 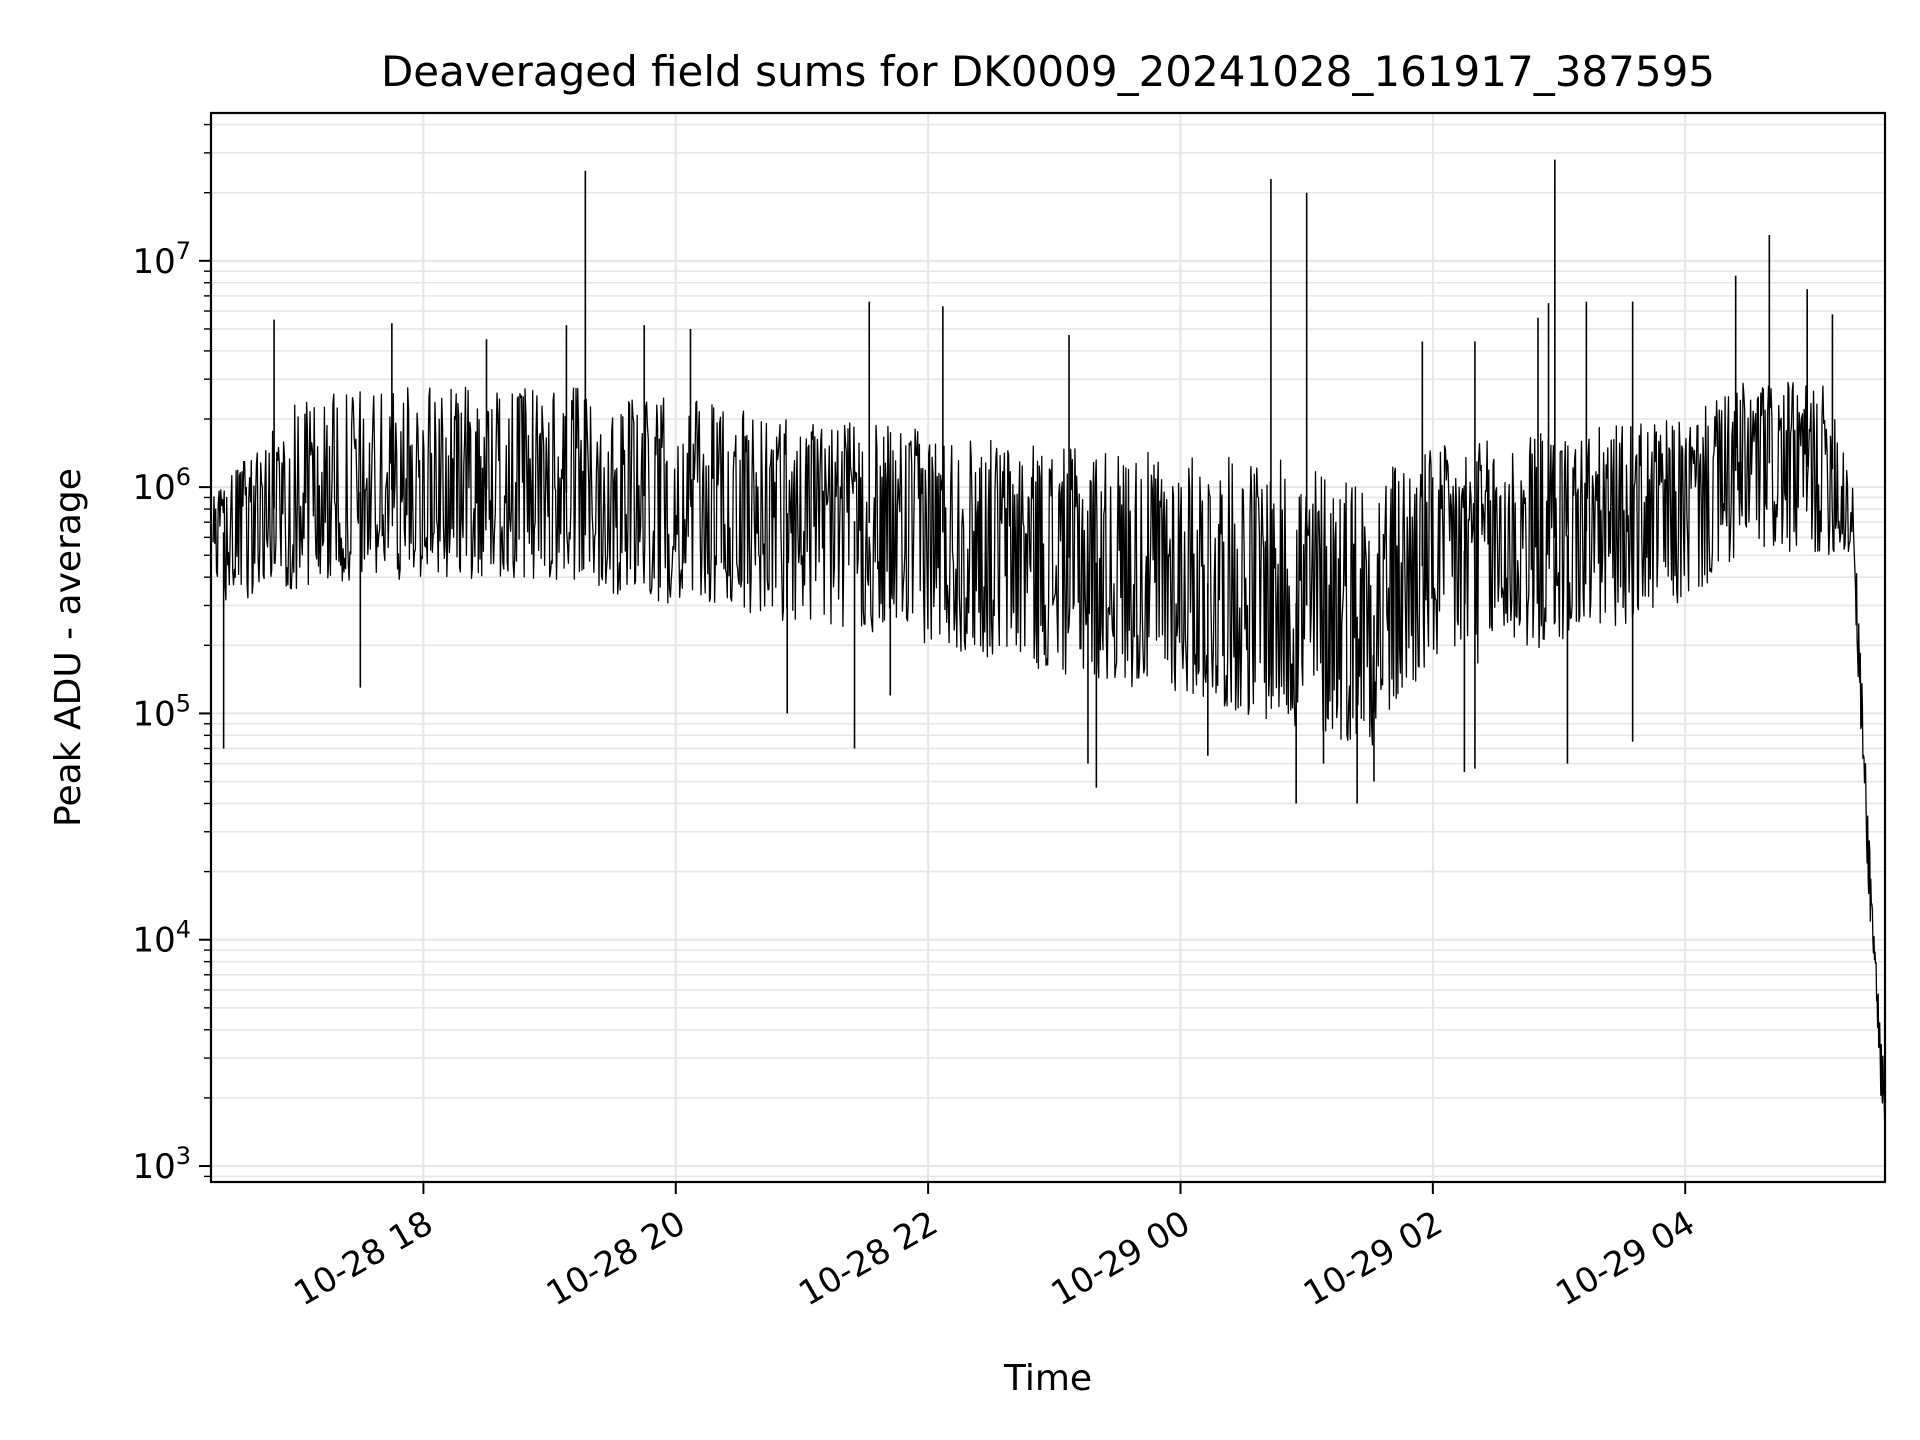 What do you see at coordinates (161, 259) in the screenshot?
I see `y-tick-label: 10⁷` at bounding box center [161, 259].